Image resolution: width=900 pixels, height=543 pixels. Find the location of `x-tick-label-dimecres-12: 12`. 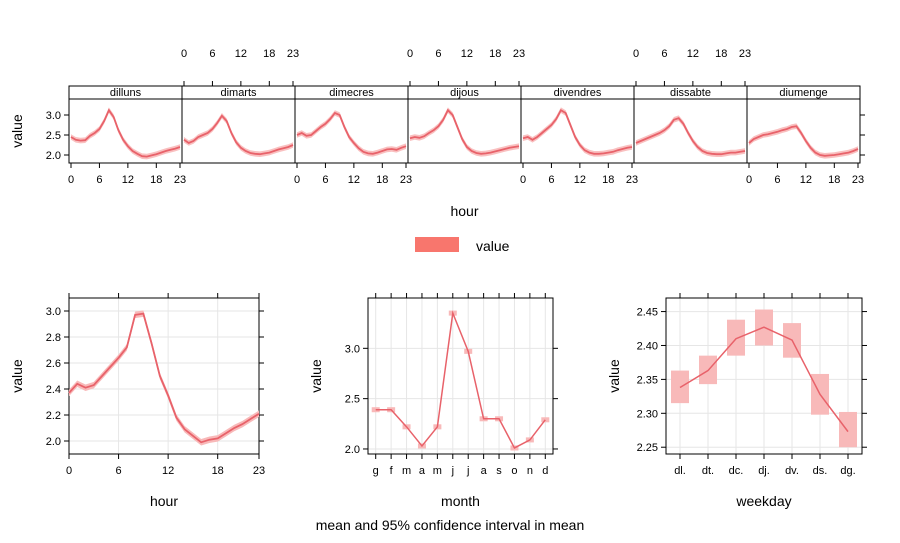

x-tick-label-dimecres-12: 12 is located at coordinates (354, 180).